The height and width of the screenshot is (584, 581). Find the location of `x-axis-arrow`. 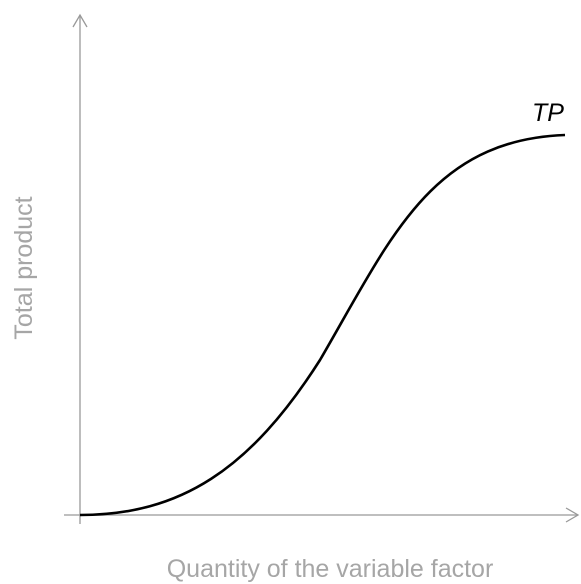

x-axis-arrow is located at coordinates (572, 515).